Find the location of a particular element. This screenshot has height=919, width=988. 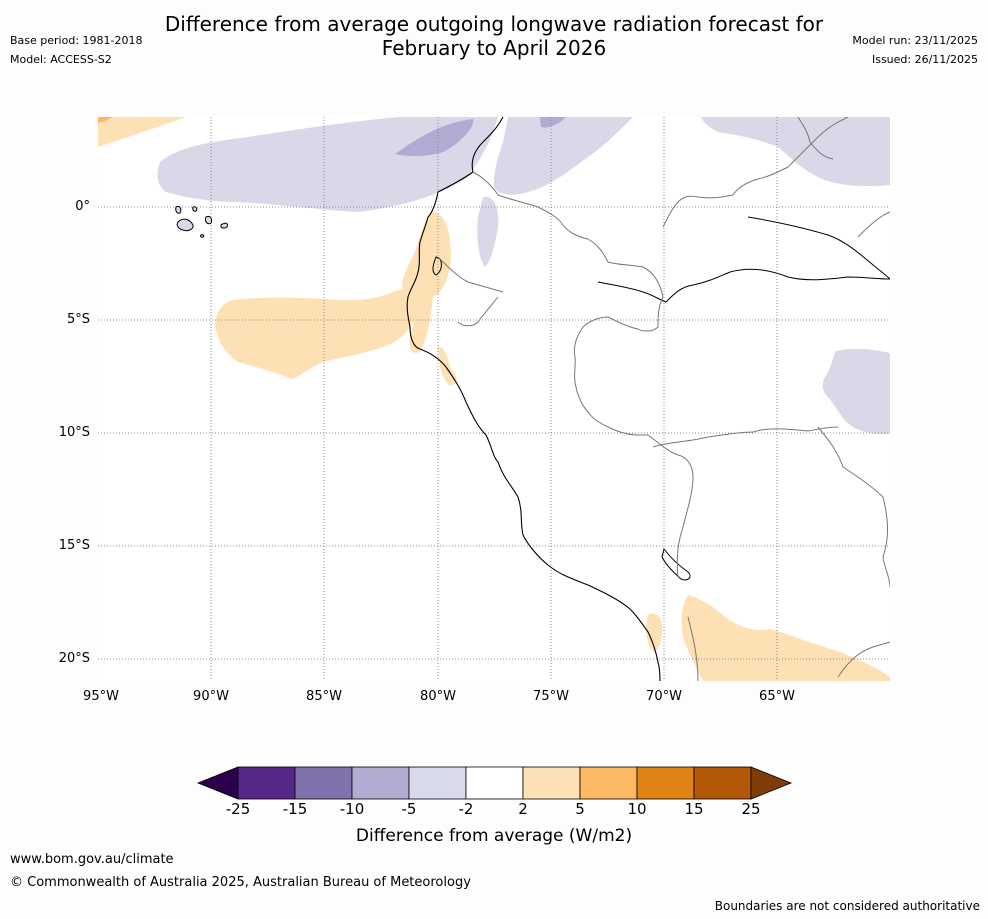

model-name: Model: ACCESS-S2 is located at coordinates (61, 59).